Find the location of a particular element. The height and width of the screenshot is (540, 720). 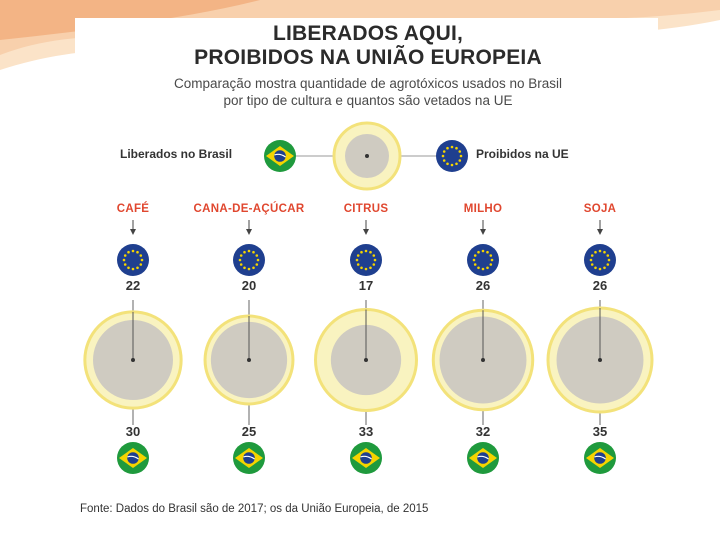

legend-center-dot is located at coordinates (367, 156).